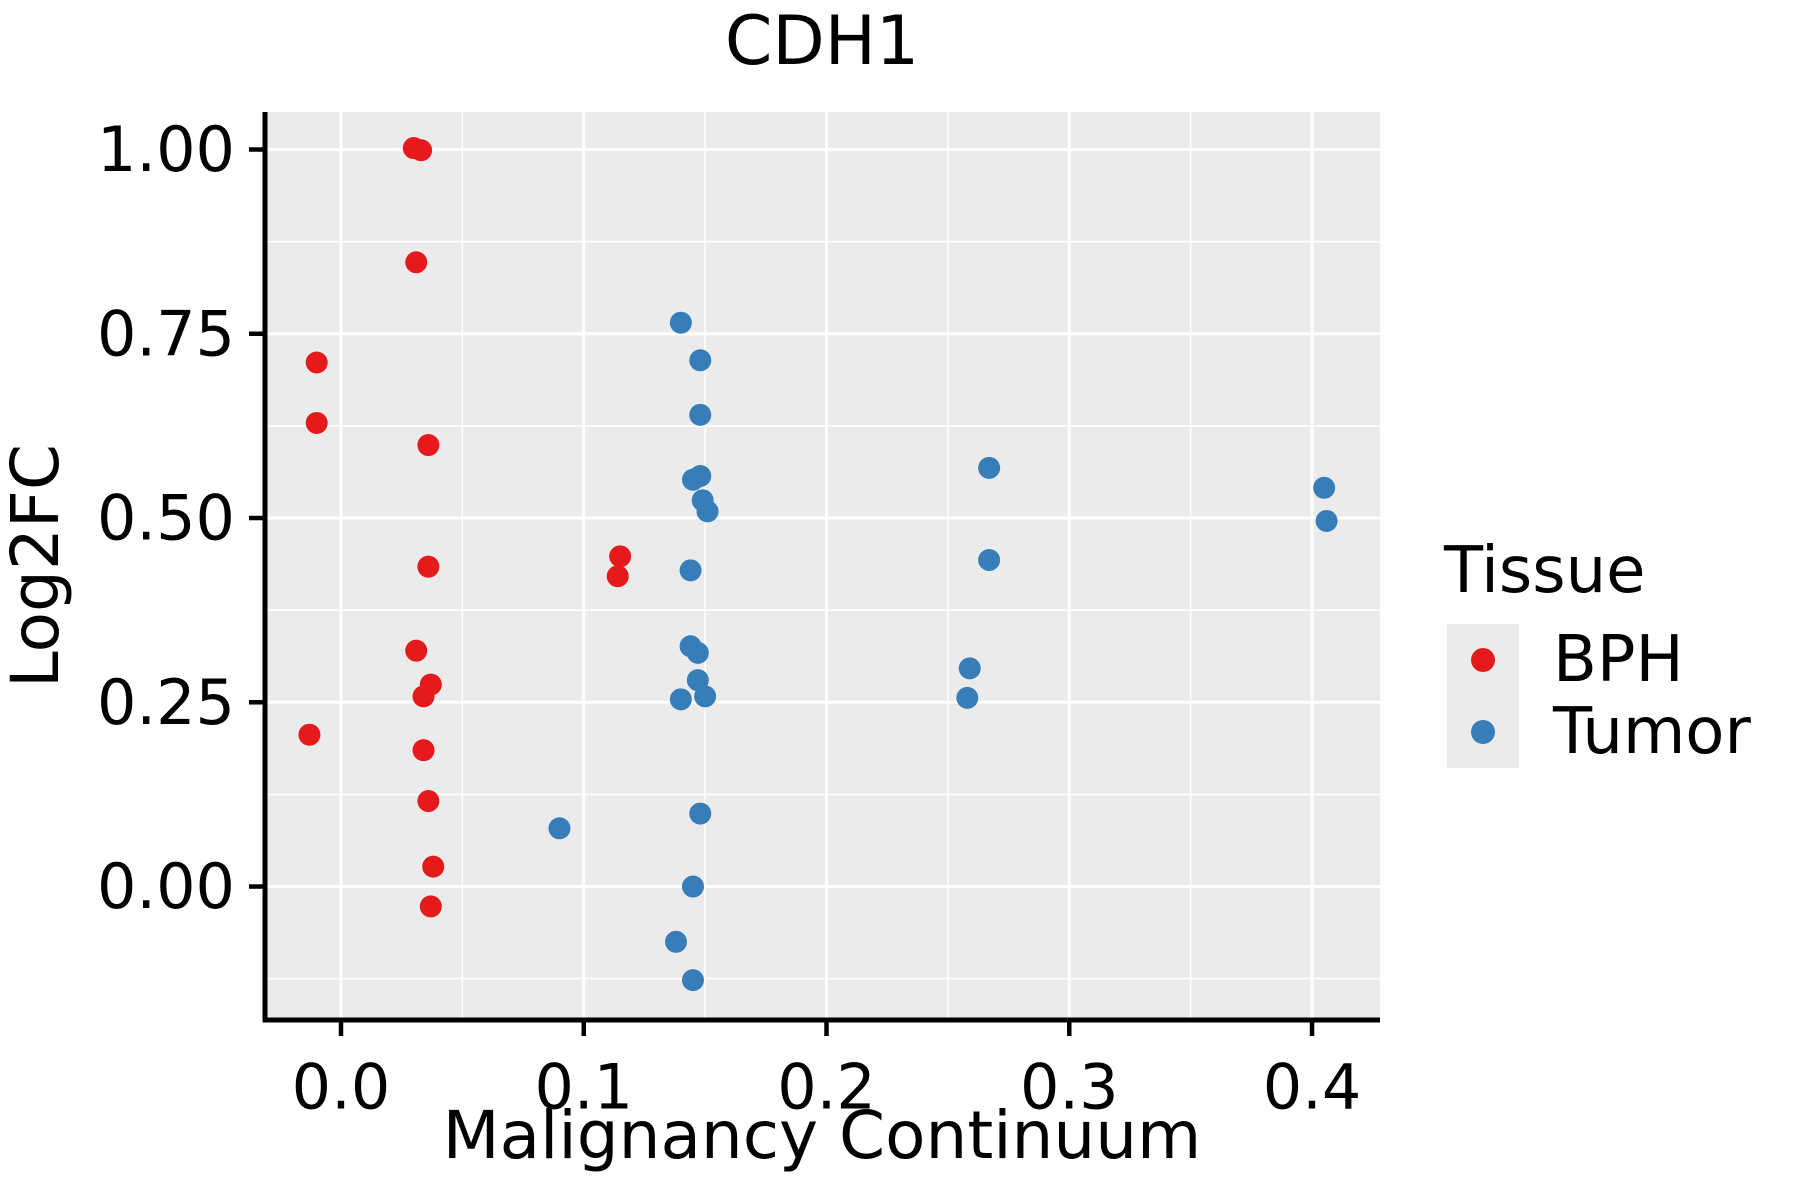 This screenshot has width=1800, height=1200. Describe the element at coordinates (822, 1135) in the screenshot. I see `x-axis-label: Malignancy Continuum` at that location.